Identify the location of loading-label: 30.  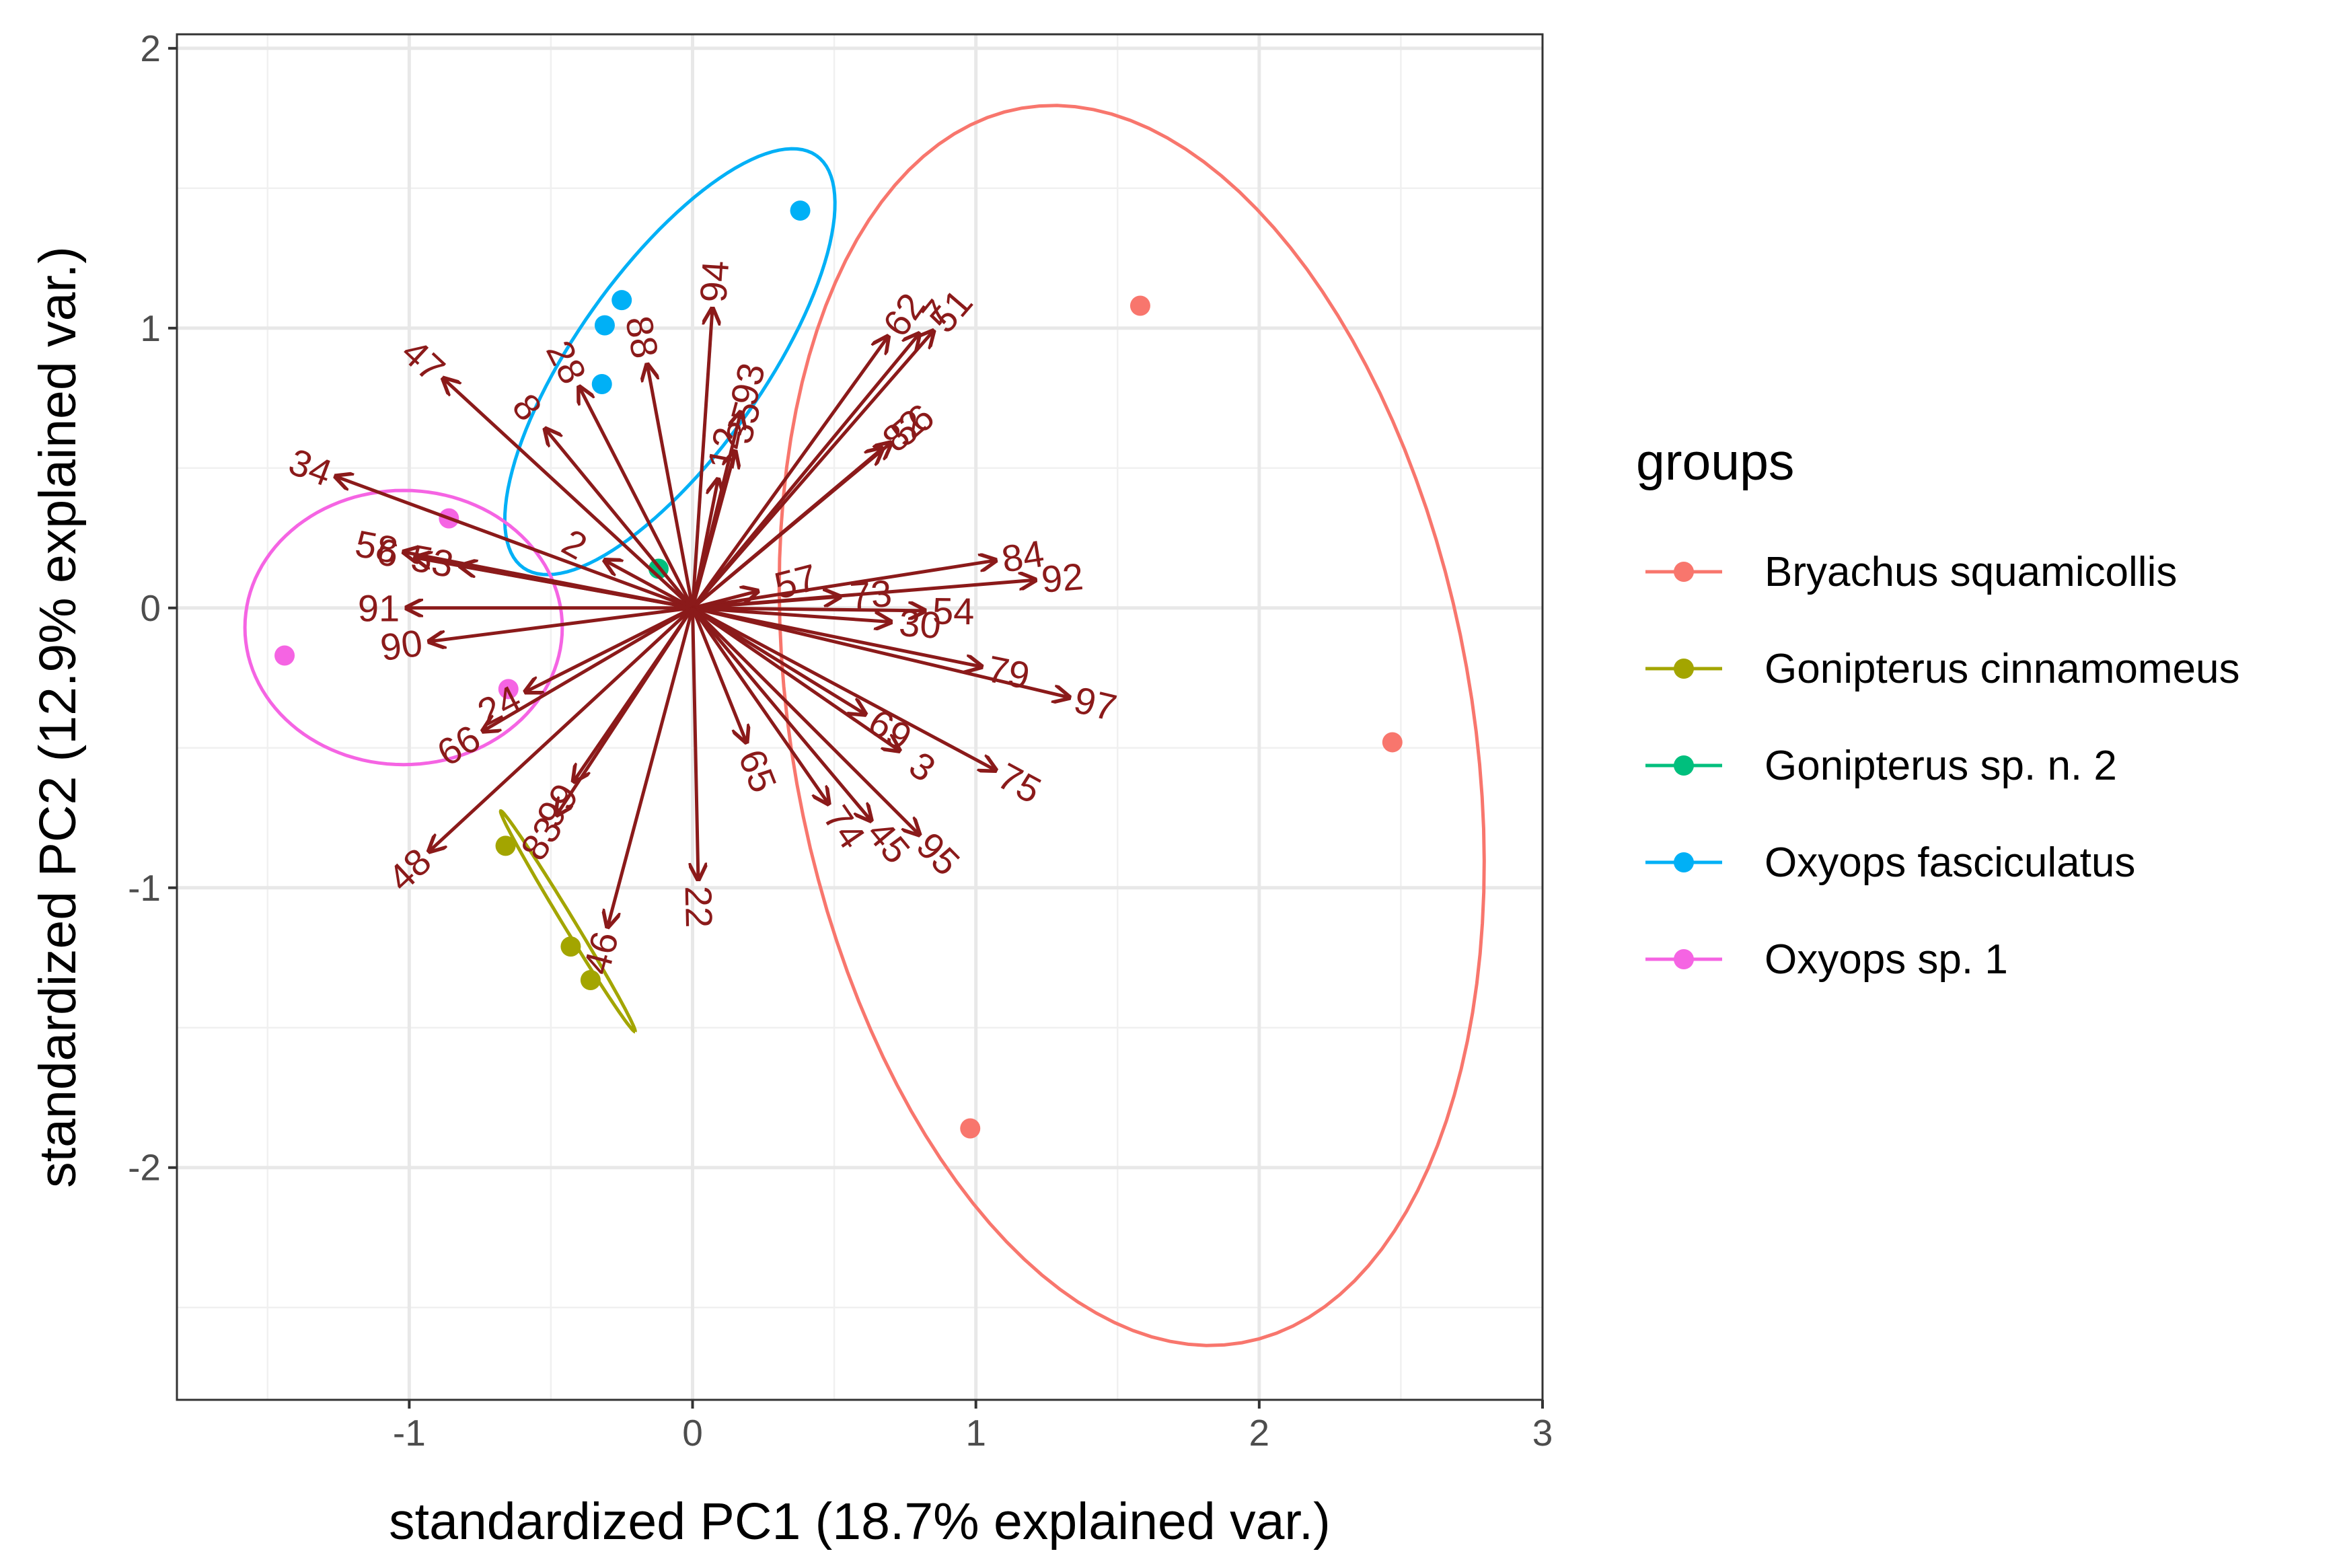
(920, 623).